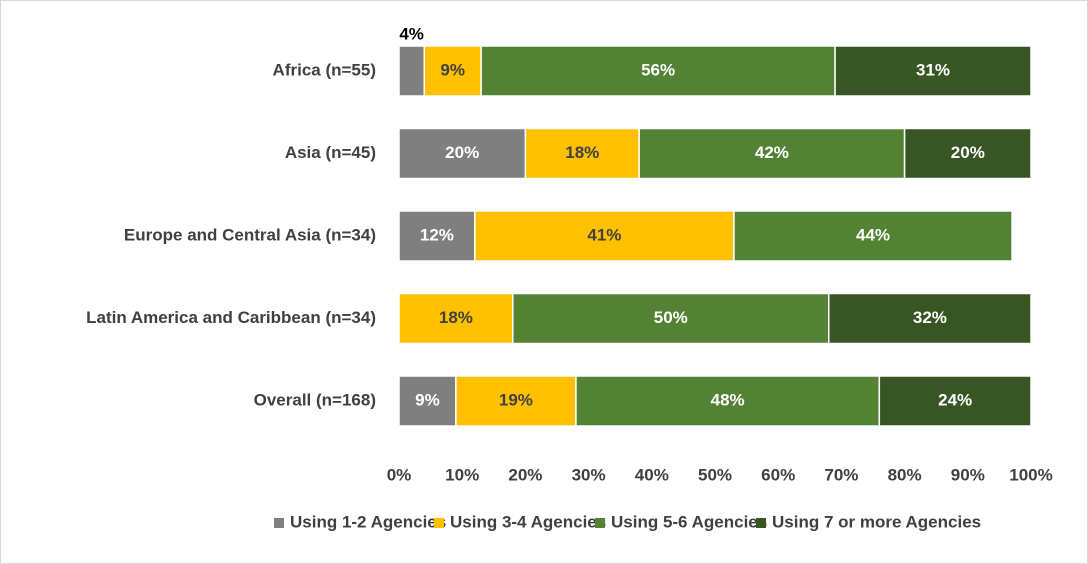 This screenshot has width=1088, height=564. What do you see at coordinates (652, 474) in the screenshot?
I see `x-tick-label: 40%` at bounding box center [652, 474].